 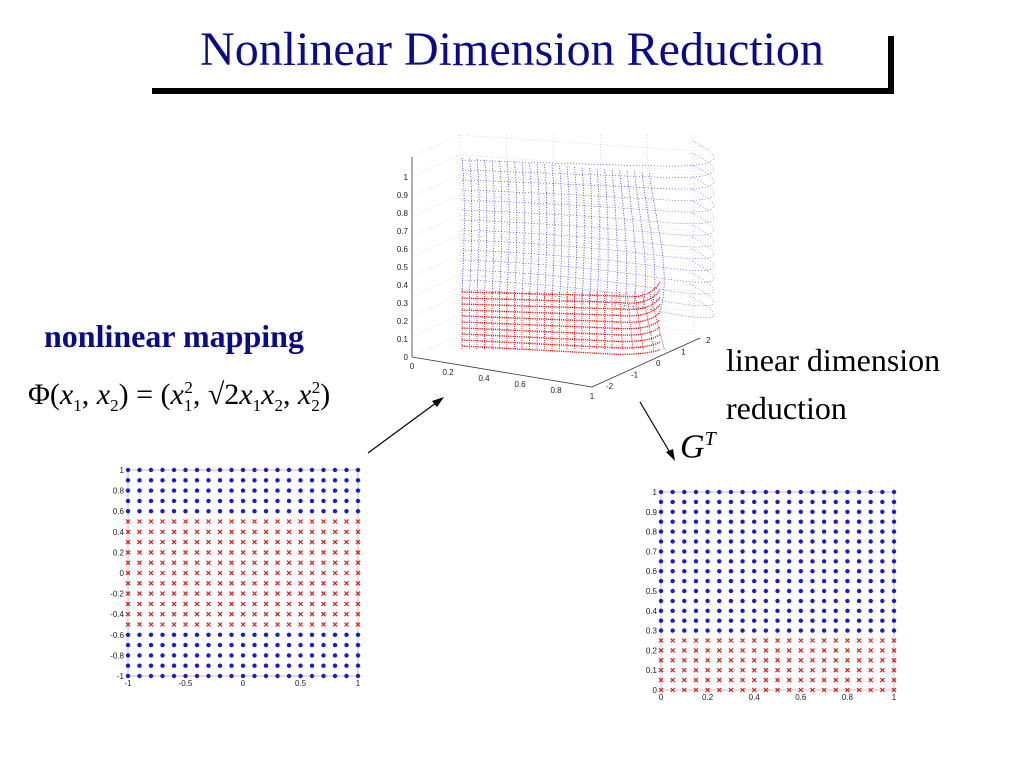 What do you see at coordinates (438, 402) in the screenshot?
I see `arrow-mapping-head` at bounding box center [438, 402].